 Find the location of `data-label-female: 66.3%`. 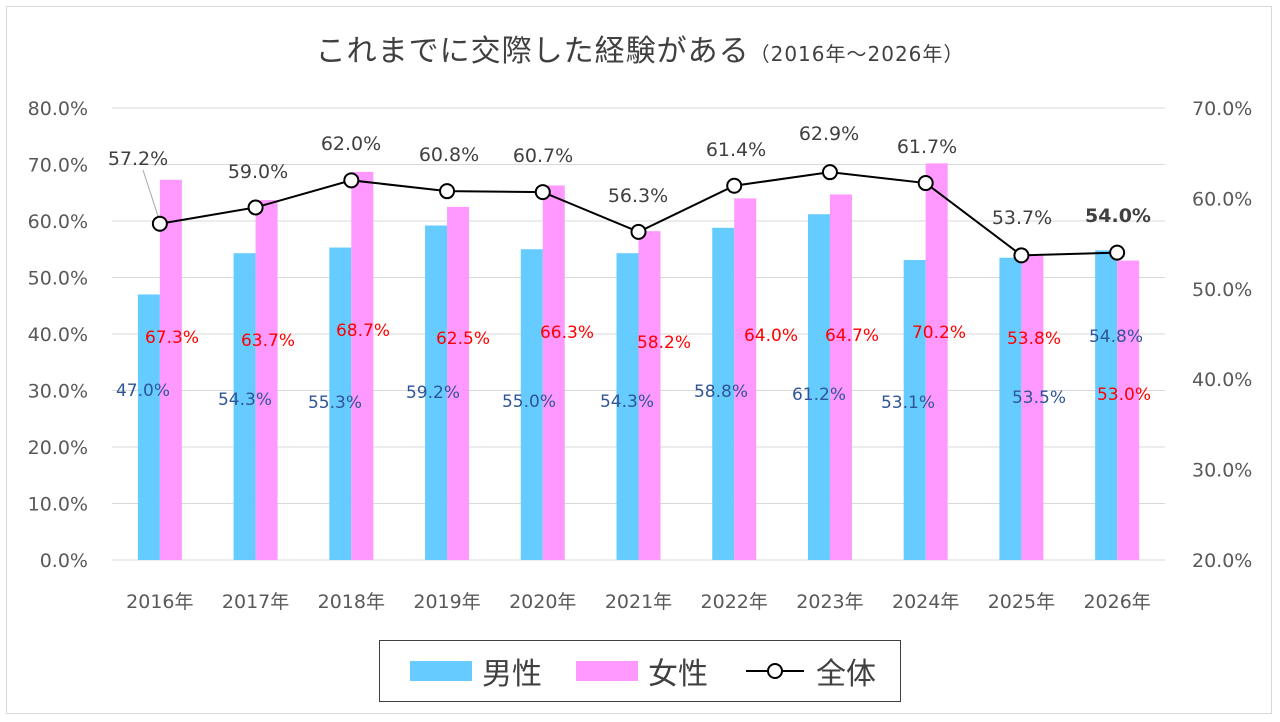

data-label-female: 66.3% is located at coordinates (567, 333).